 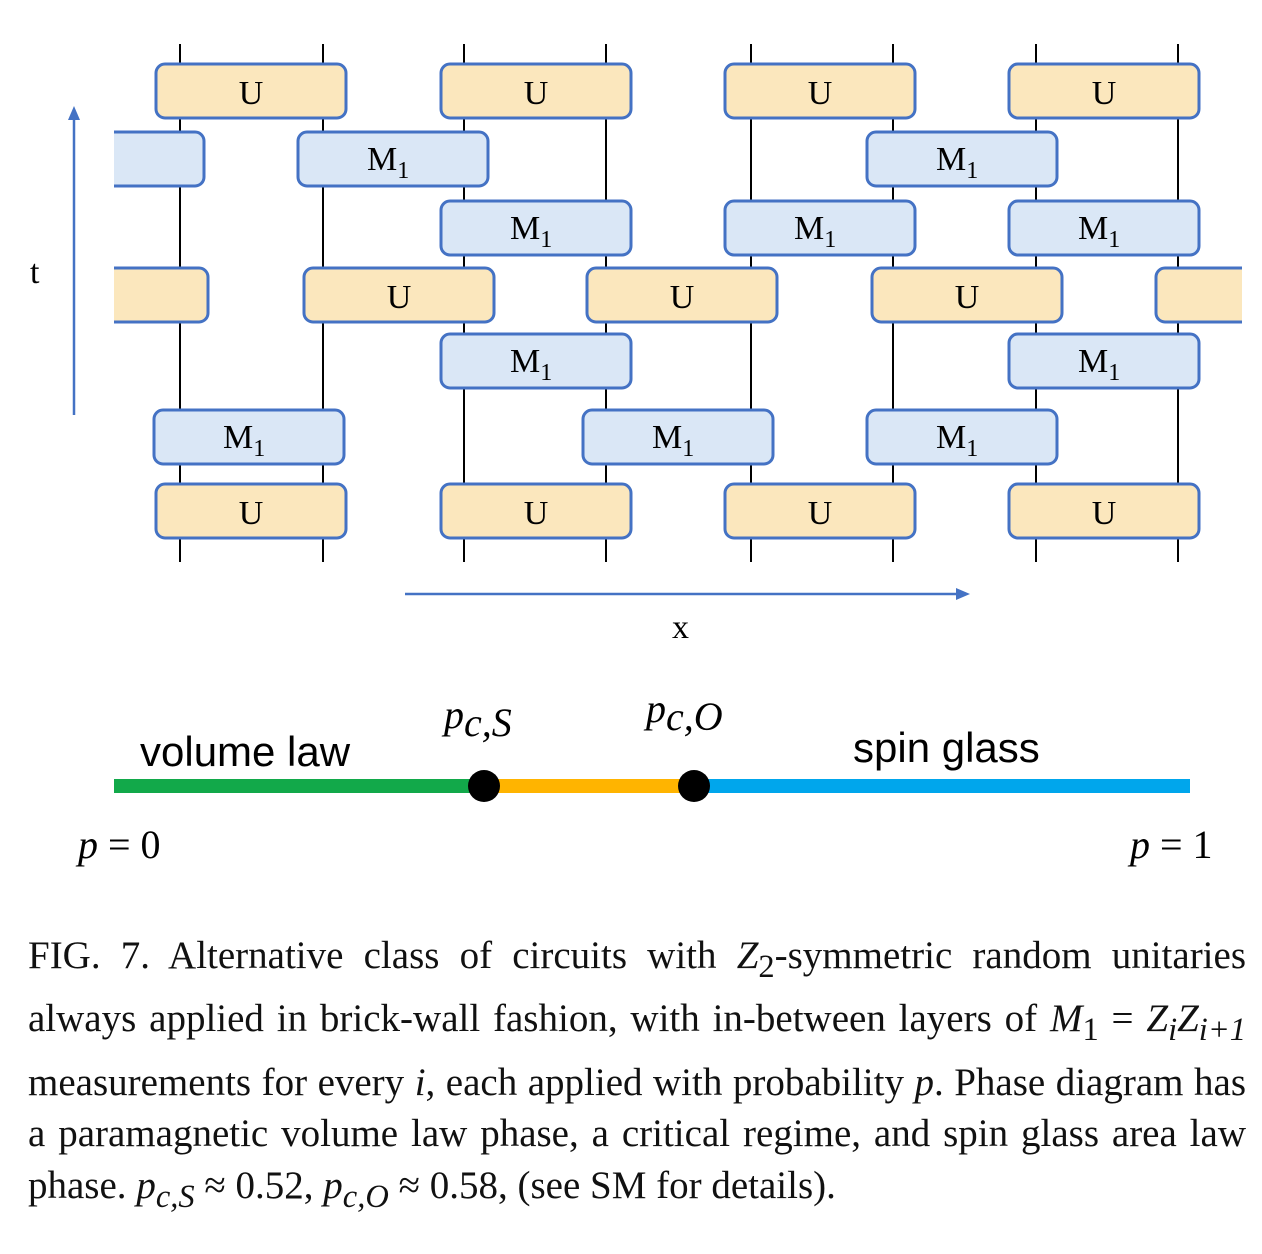 I want to click on pcs-critical-point, so click(x=484, y=786).